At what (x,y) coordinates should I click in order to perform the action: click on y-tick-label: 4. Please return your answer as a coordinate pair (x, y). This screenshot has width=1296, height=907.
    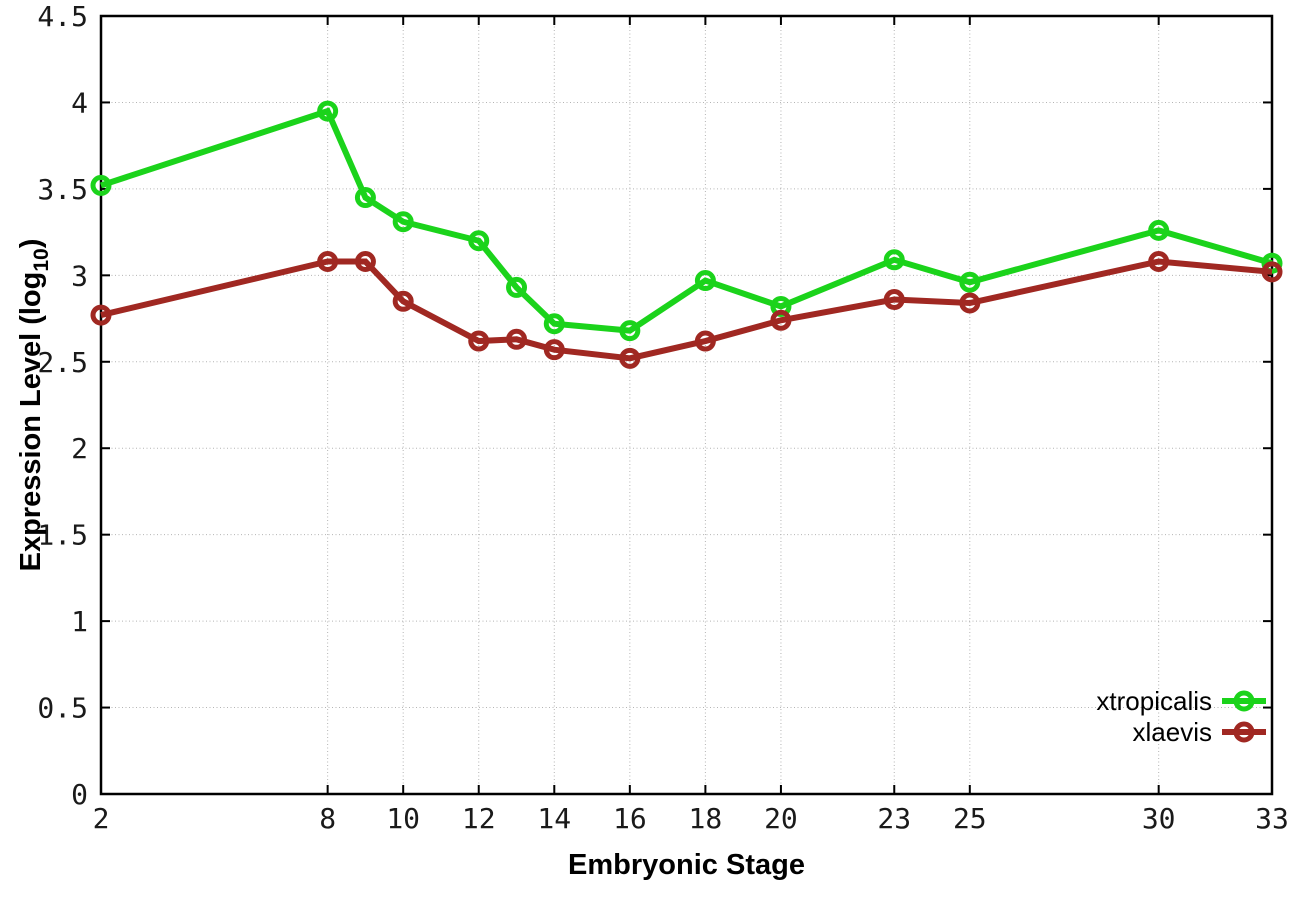
    Looking at the image, I should click on (79, 102).